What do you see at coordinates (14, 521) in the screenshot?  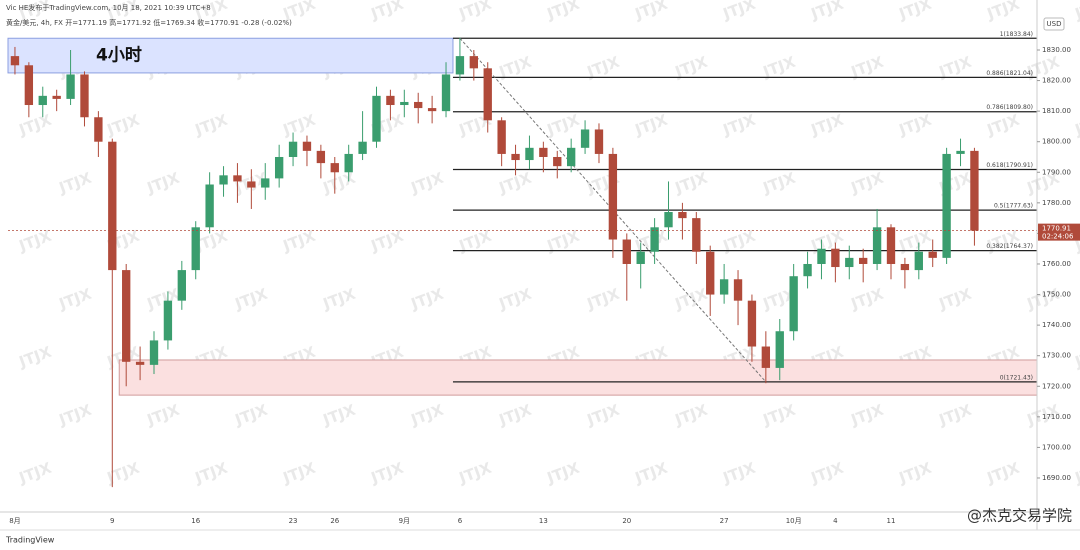 I see `x-tick-label: 8月` at bounding box center [14, 521].